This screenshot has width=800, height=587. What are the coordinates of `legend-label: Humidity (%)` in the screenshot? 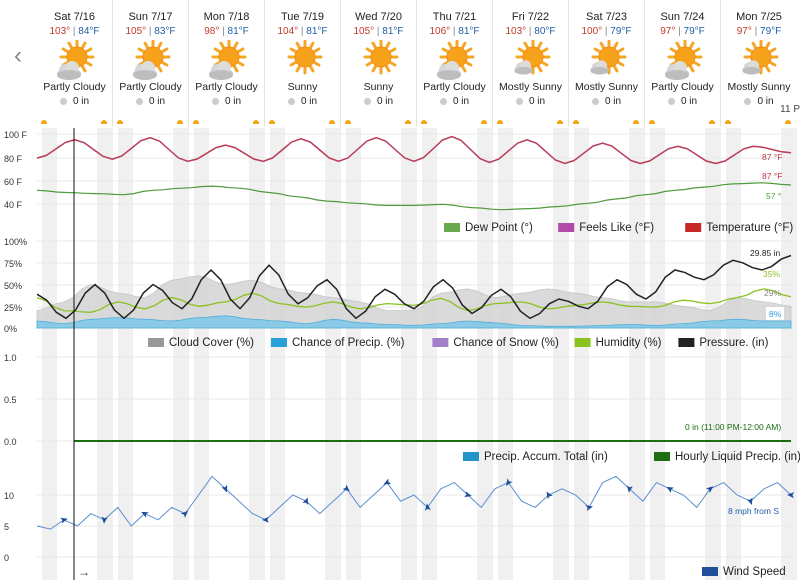 It's located at (629, 343).